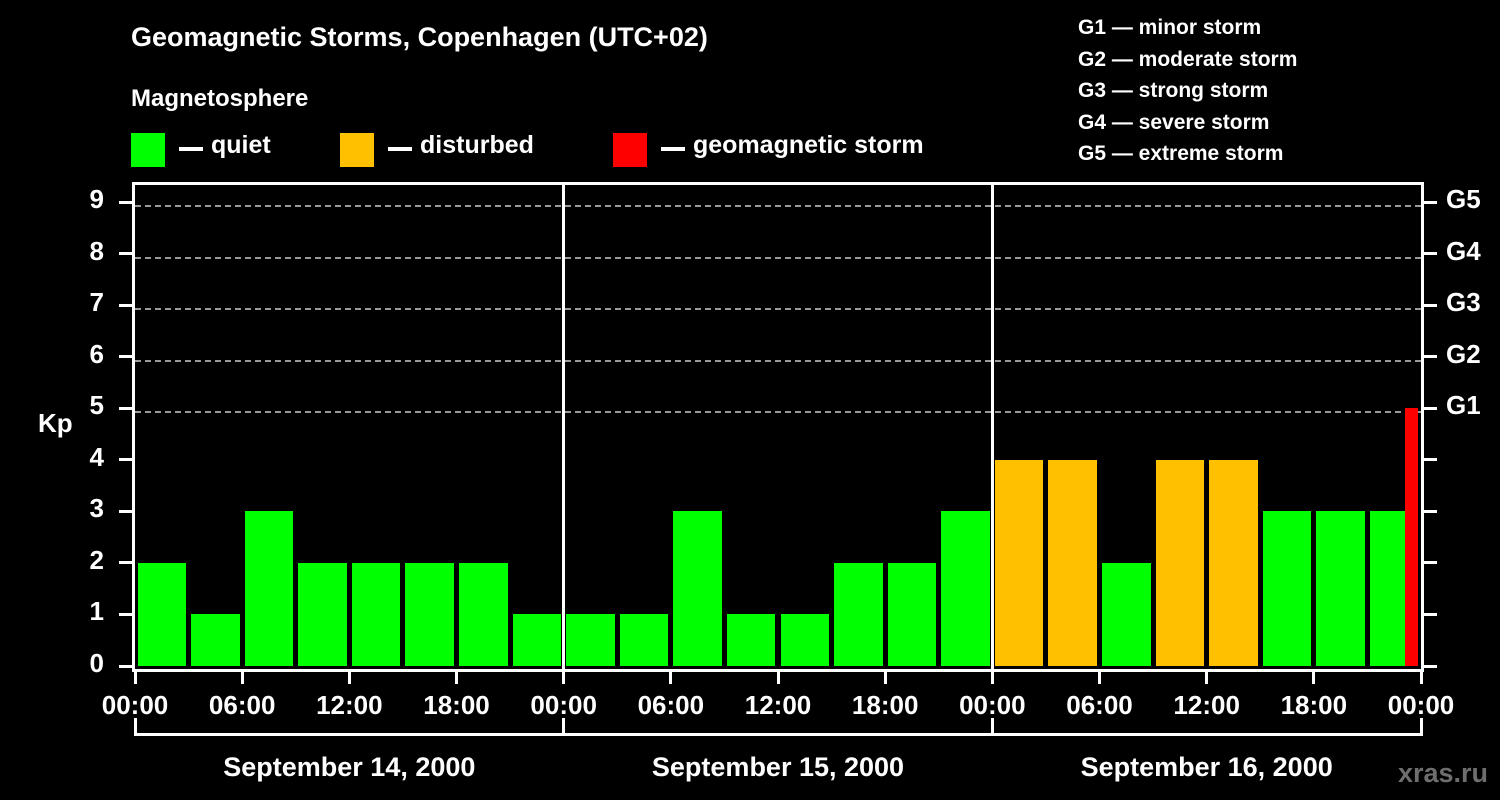 Image resolution: width=1500 pixels, height=800 pixels. What do you see at coordinates (96, 559) in the screenshot?
I see `y-tick-label: 2` at bounding box center [96, 559].